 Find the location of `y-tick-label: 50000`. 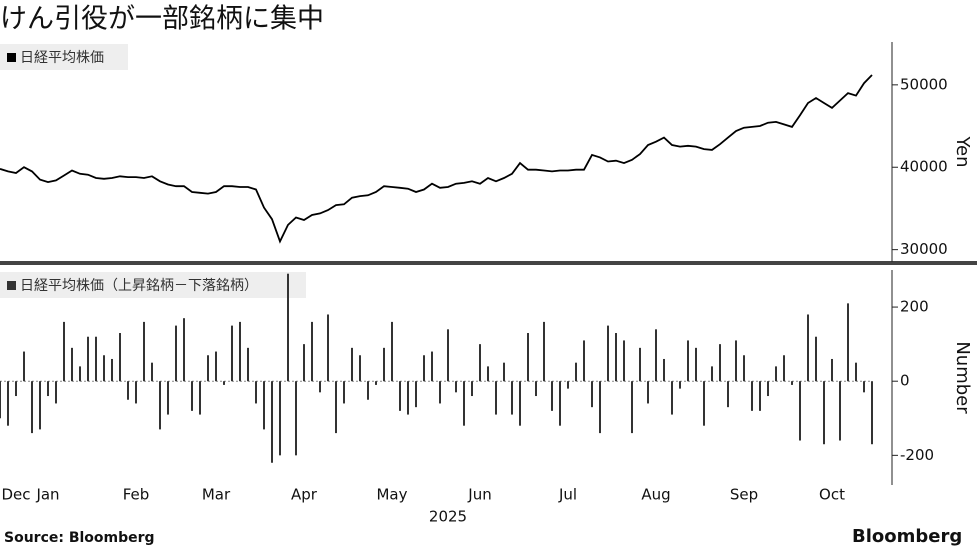

y-tick-label: 50000 is located at coordinates (924, 84).